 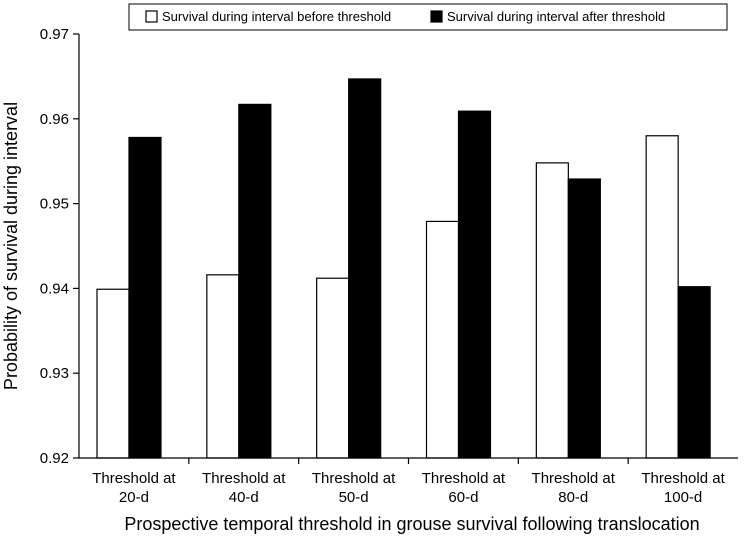 What do you see at coordinates (354, 497) in the screenshot?
I see `x-tick-label-3-line-2: 50-d` at bounding box center [354, 497].